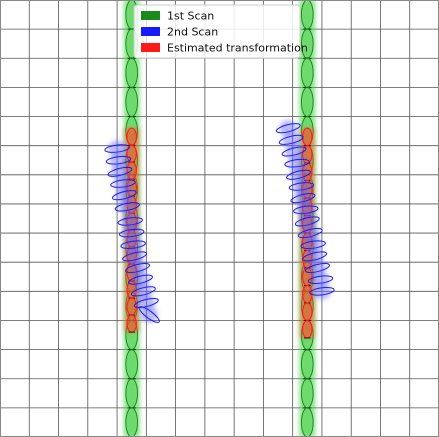 The image size is (439, 437). I want to click on legend-swatch-second-scan, so click(150, 31).